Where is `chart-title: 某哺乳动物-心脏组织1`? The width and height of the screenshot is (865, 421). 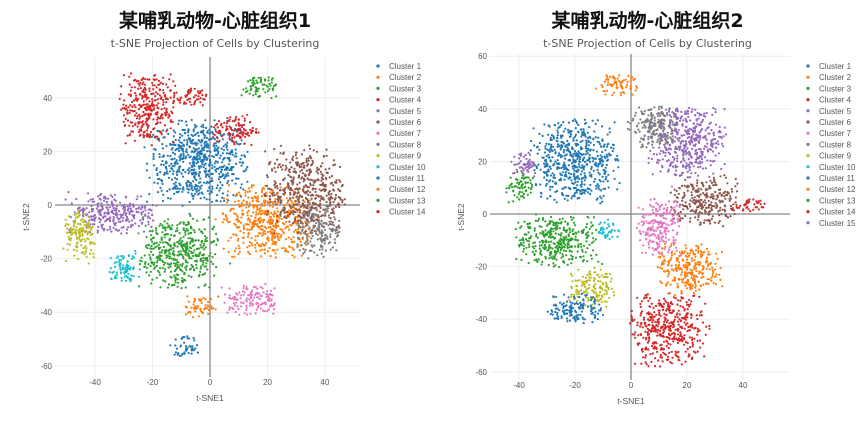
chart-title: 某哺乳动物-心脏组织1 is located at coordinates (215, 21).